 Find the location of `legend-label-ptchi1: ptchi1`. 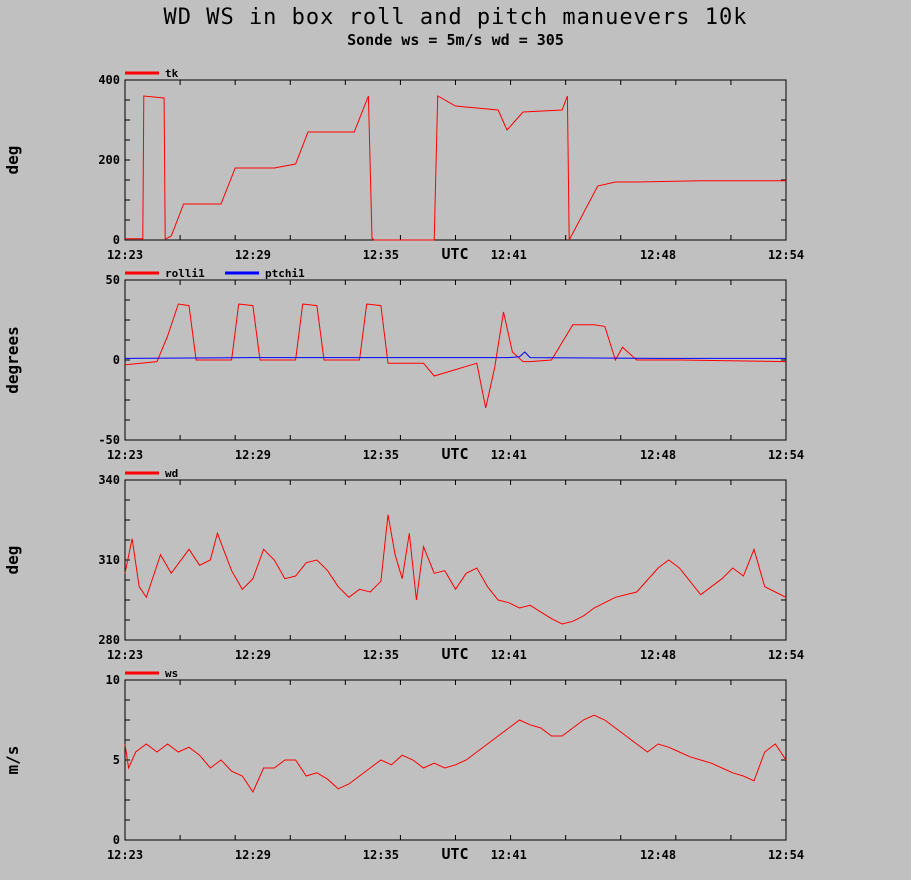

legend-label-ptchi1: ptchi1 is located at coordinates (285, 273).